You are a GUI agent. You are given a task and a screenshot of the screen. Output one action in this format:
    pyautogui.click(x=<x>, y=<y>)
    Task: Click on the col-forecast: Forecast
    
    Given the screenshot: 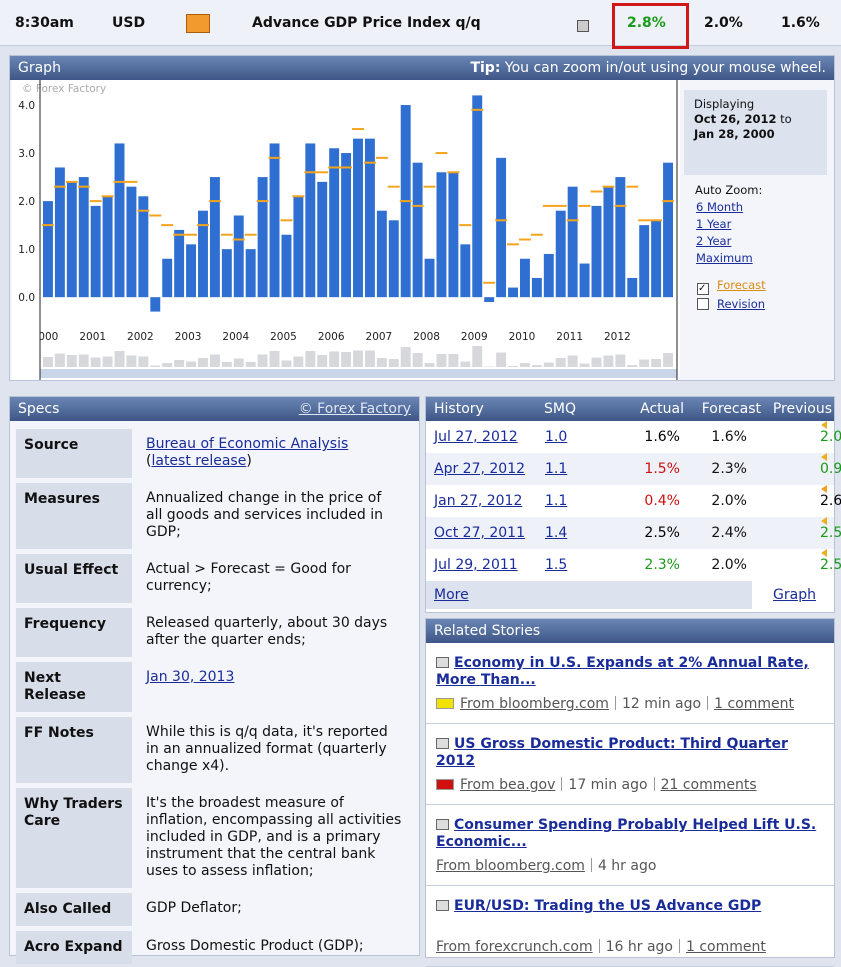 What is the action you would take?
    pyautogui.click(x=731, y=409)
    